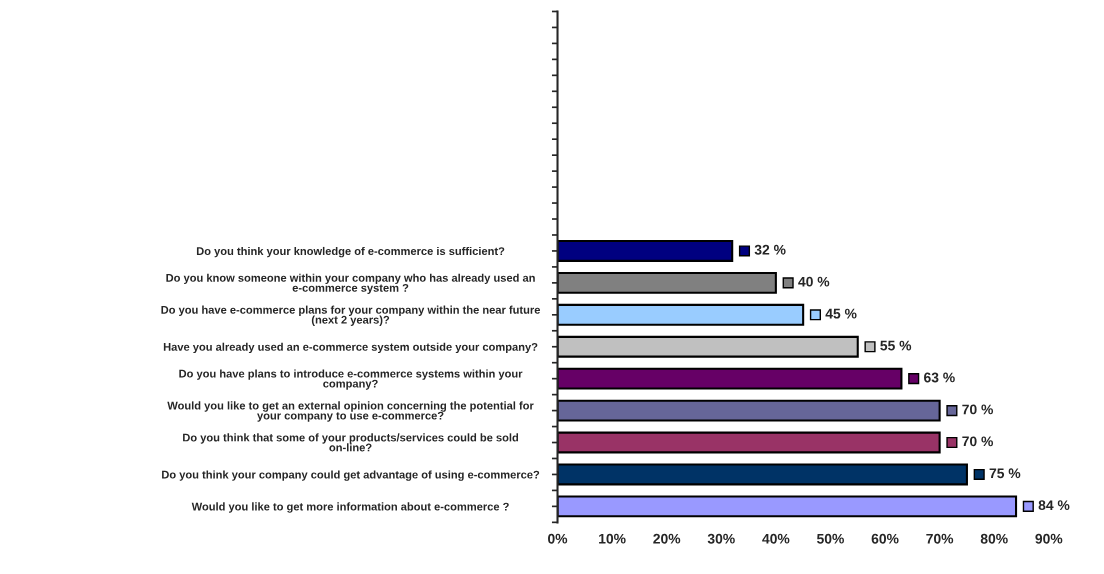 The height and width of the screenshot is (574, 1104). Describe the element at coordinates (721, 538) in the screenshot. I see `x-tick-label: 30%` at that location.